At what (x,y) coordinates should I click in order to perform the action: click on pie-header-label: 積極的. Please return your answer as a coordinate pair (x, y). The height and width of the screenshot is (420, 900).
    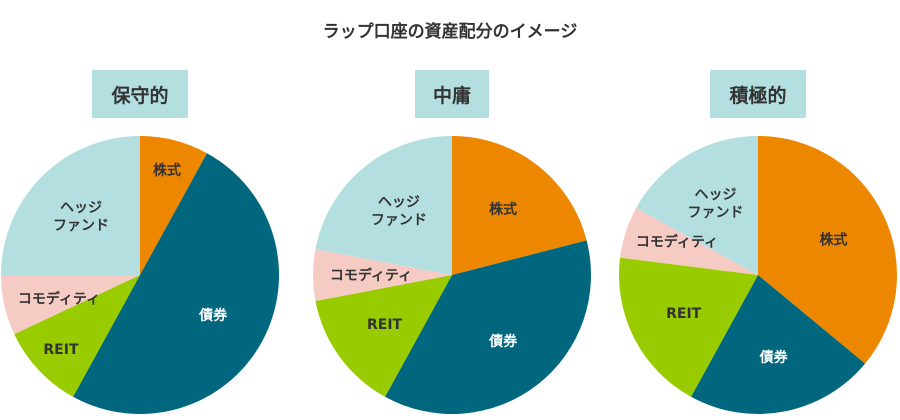
    Looking at the image, I should click on (757, 95).